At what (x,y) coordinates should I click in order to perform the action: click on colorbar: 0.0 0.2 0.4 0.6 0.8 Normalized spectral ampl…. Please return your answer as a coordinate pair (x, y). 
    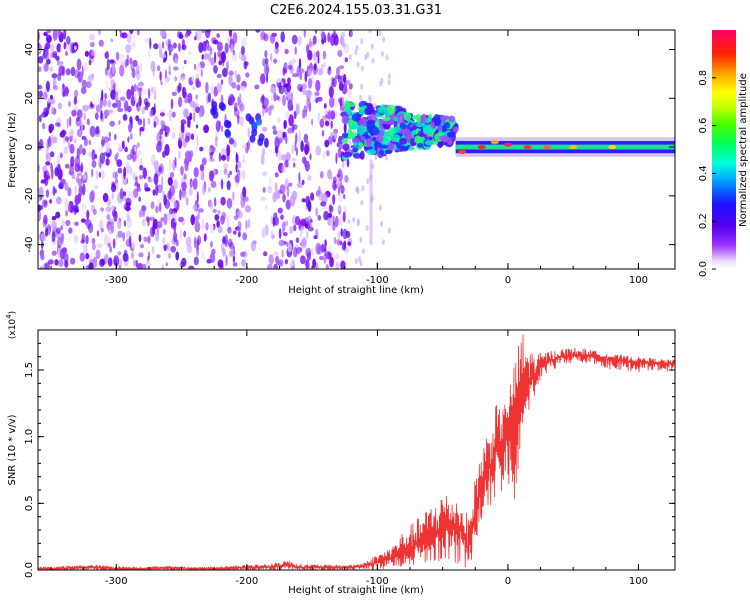
    Looking at the image, I should click on (723, 153).